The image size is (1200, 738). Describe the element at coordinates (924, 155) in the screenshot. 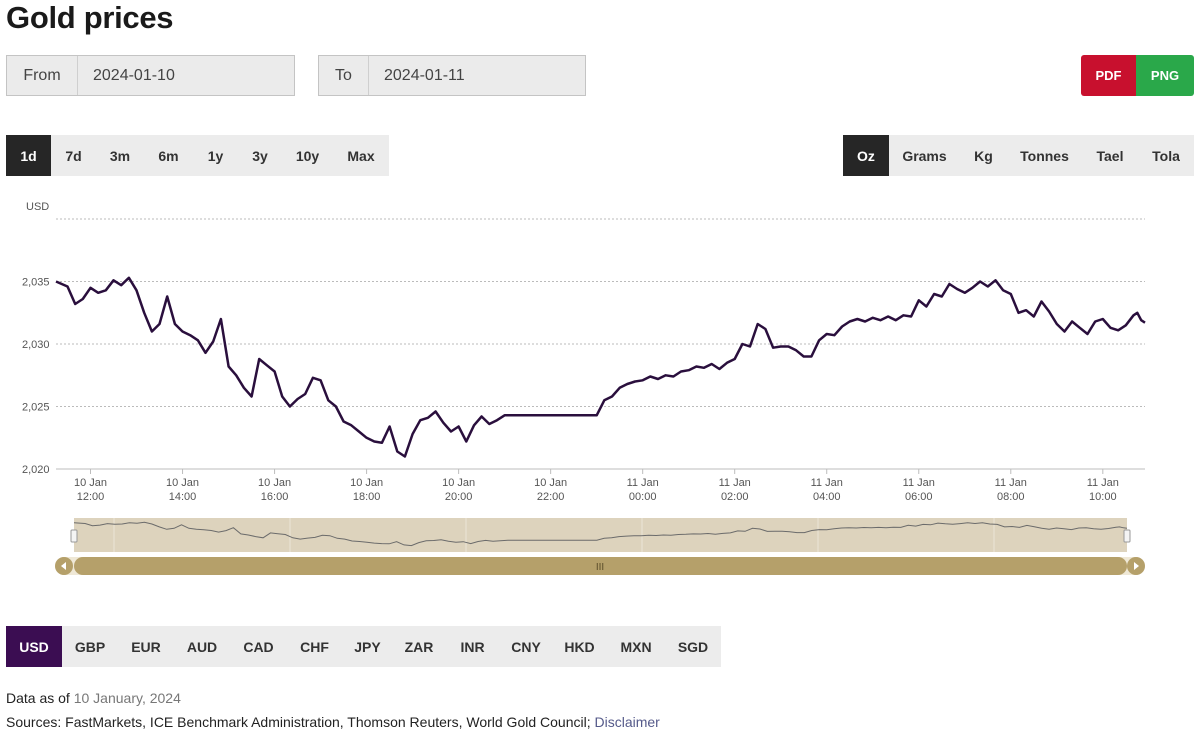

I see `unit-option-grams: Grams` at that location.